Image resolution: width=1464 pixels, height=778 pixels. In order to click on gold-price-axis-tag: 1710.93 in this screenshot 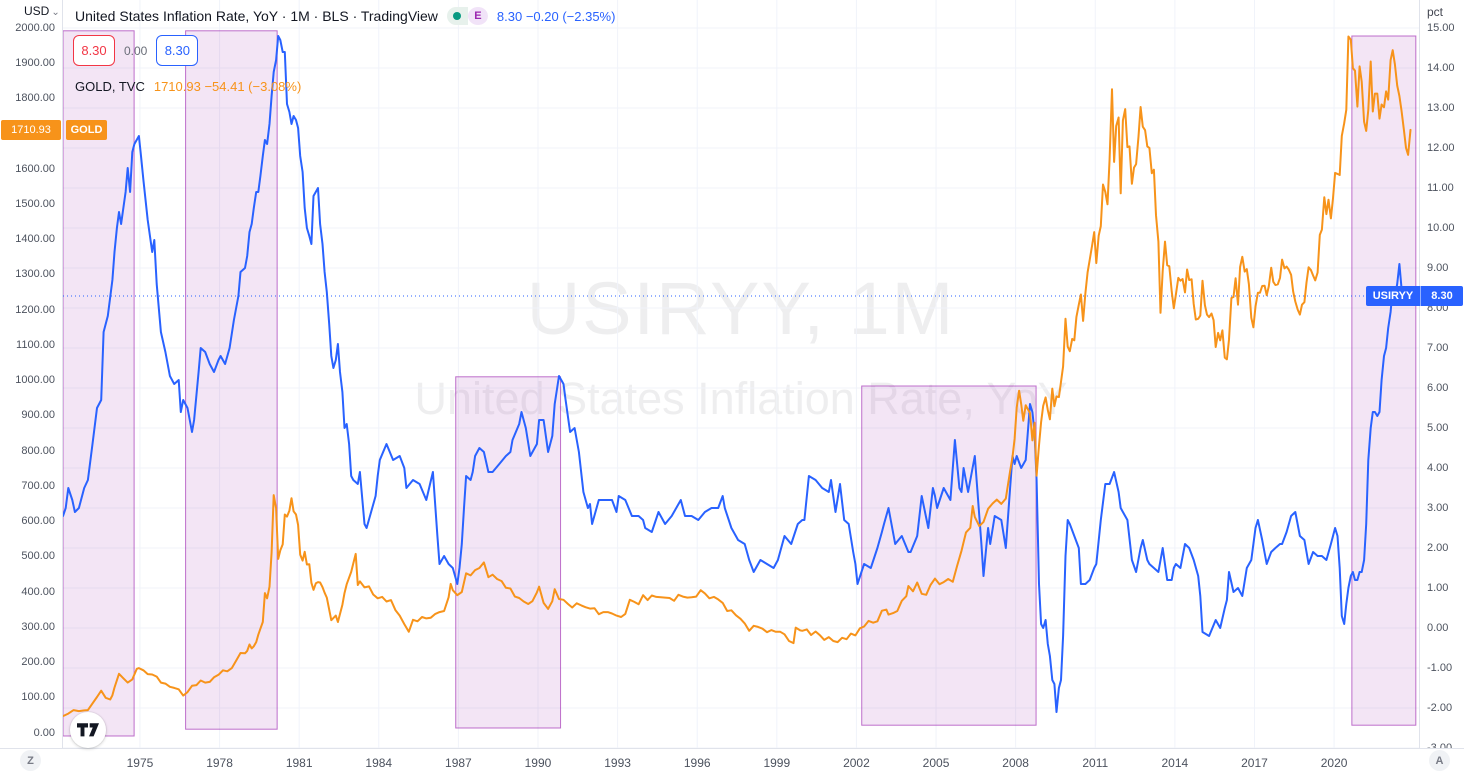, I will do `click(31, 129)`.